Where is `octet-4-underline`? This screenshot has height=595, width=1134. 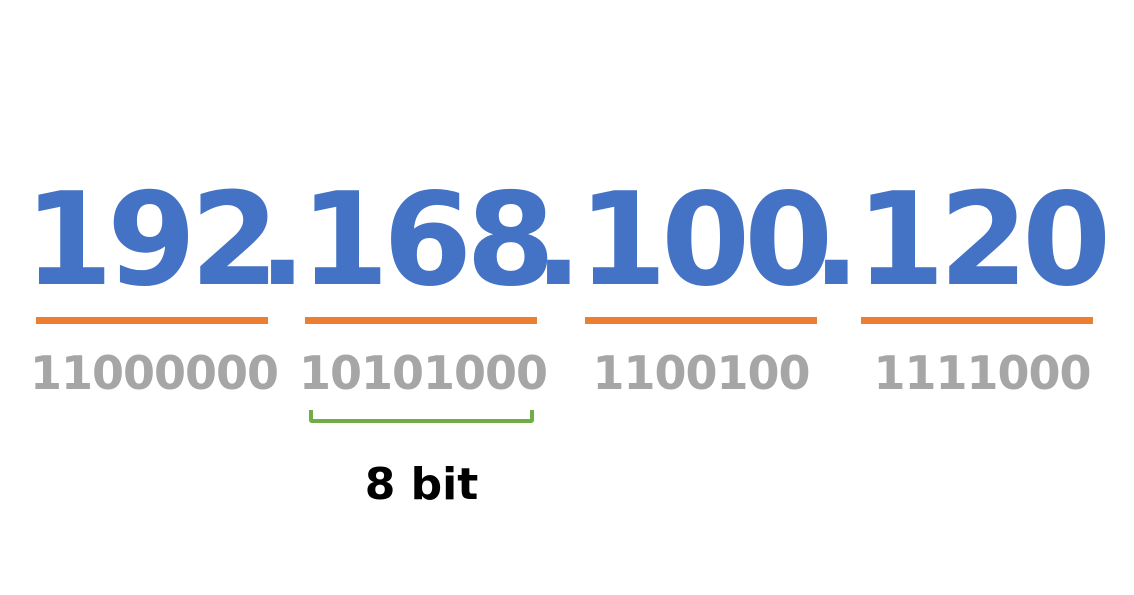
octet-4-underline is located at coordinates (977, 320).